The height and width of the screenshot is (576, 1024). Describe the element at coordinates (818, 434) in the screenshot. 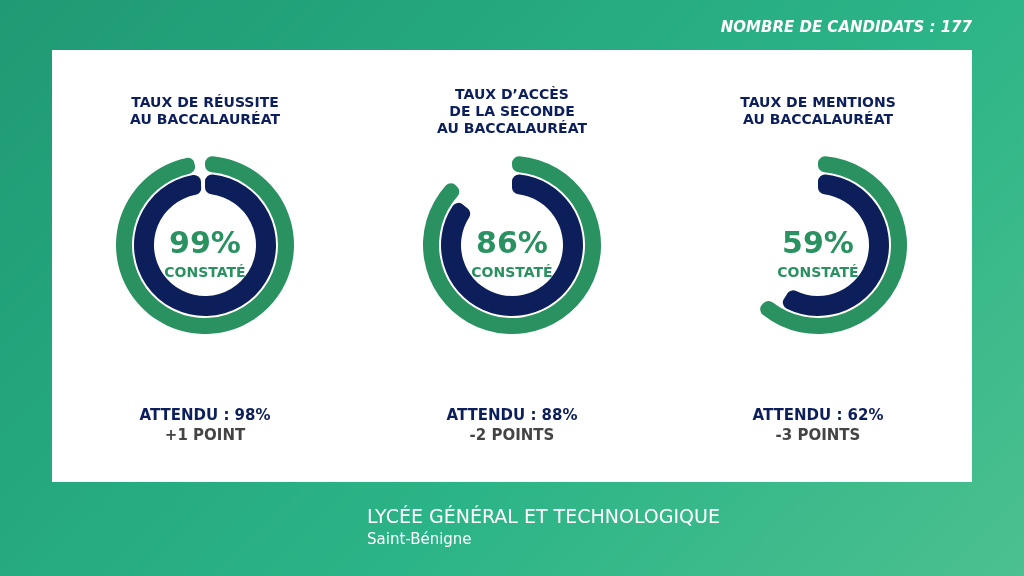

I see `text: -3 POINTS` at that location.